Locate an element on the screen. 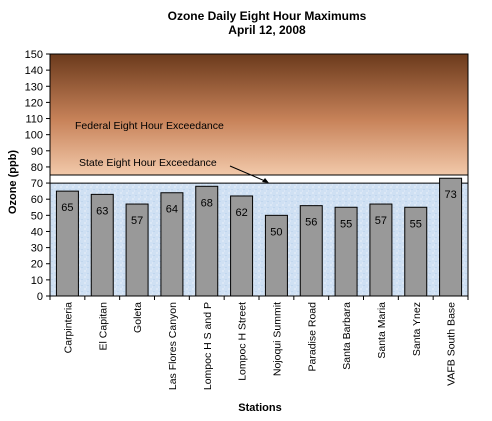 The height and width of the screenshot is (421, 492). x-category-label: Goleta is located at coordinates (138, 317).